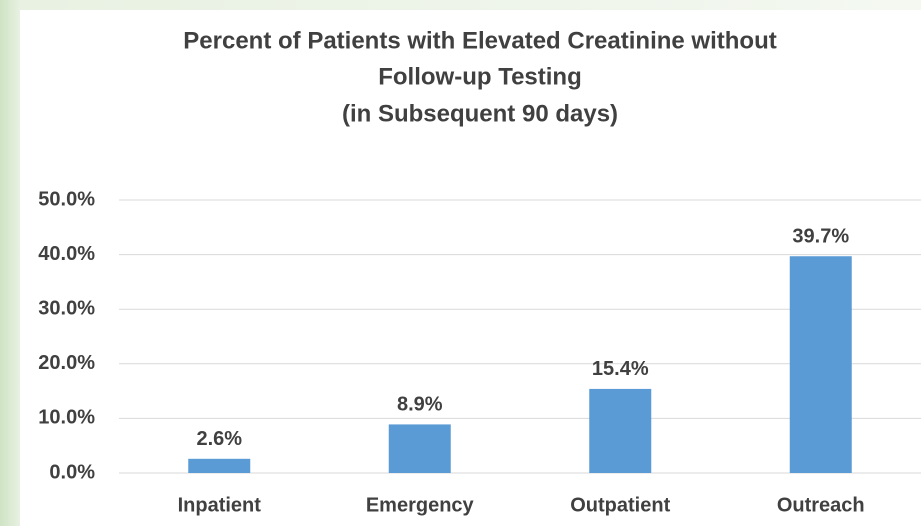 This screenshot has width=921, height=526. What do you see at coordinates (66, 418) in the screenshot?
I see `y-tick-label: 10.0%` at bounding box center [66, 418].